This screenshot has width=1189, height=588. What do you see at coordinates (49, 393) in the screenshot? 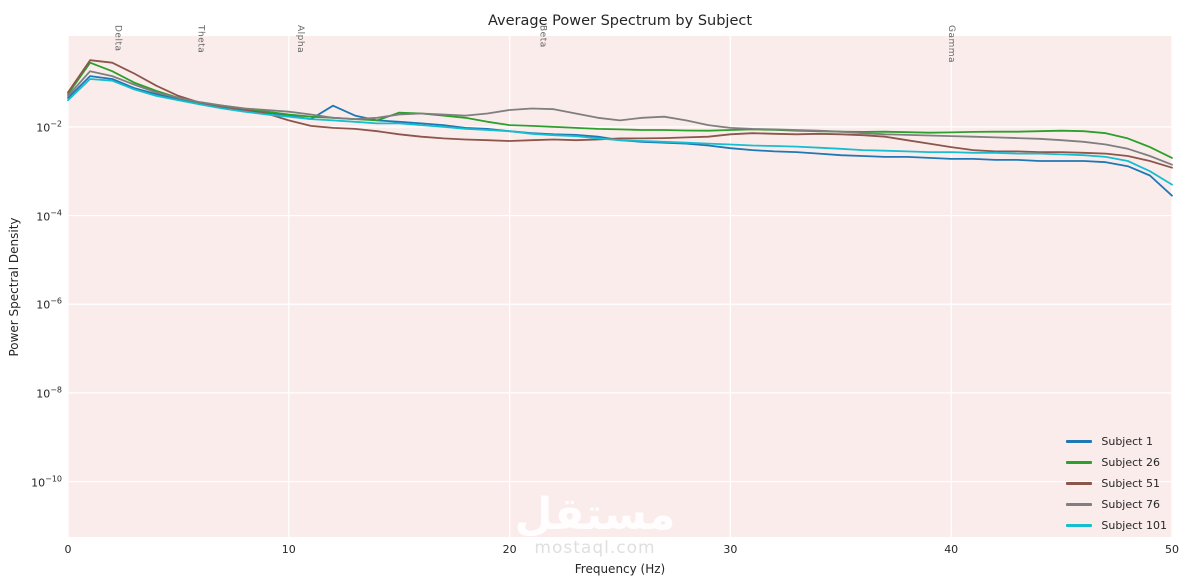
I see `y-tick-label: 10⁻⁸` at bounding box center [49, 393].